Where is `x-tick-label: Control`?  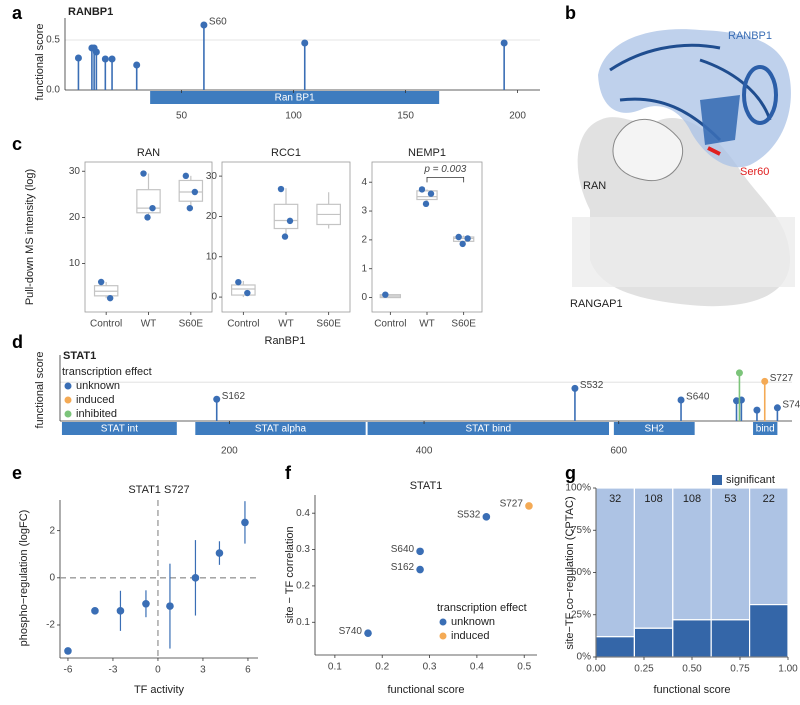 x-tick-label: Control is located at coordinates (106, 324).